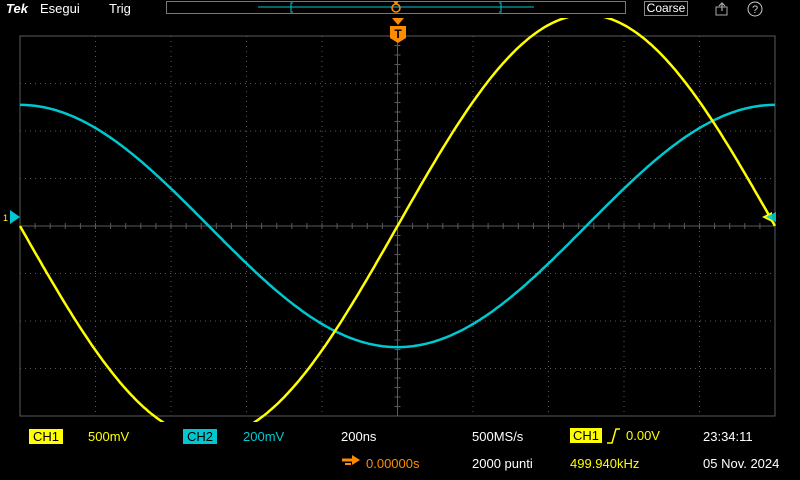 The image size is (800, 480). I want to click on help-glyph: ?, so click(755, 10).